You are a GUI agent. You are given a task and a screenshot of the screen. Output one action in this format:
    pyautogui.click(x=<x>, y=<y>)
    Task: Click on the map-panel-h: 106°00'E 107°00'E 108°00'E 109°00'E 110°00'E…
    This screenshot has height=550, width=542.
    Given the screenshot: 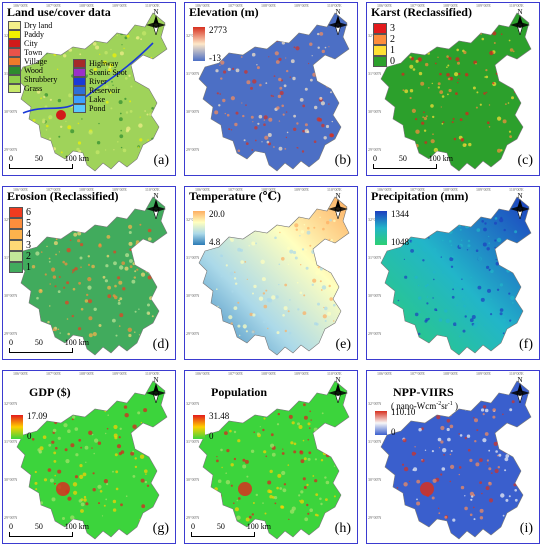 What is the action you would take?
    pyautogui.click(x=271, y=457)
    